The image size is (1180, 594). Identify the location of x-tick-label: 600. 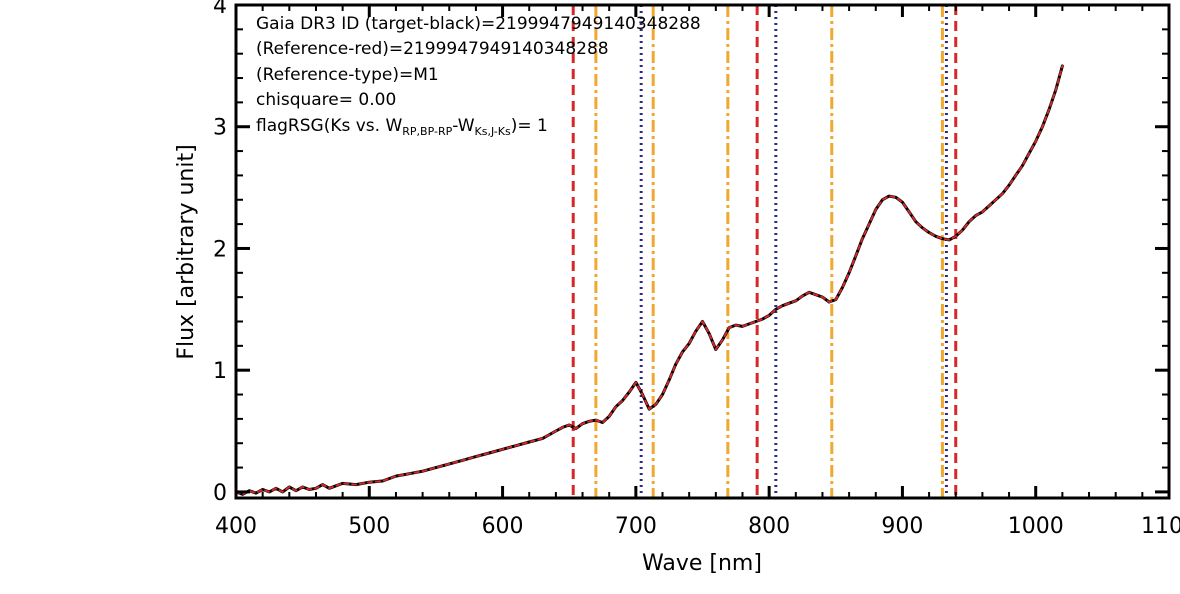
(503, 526).